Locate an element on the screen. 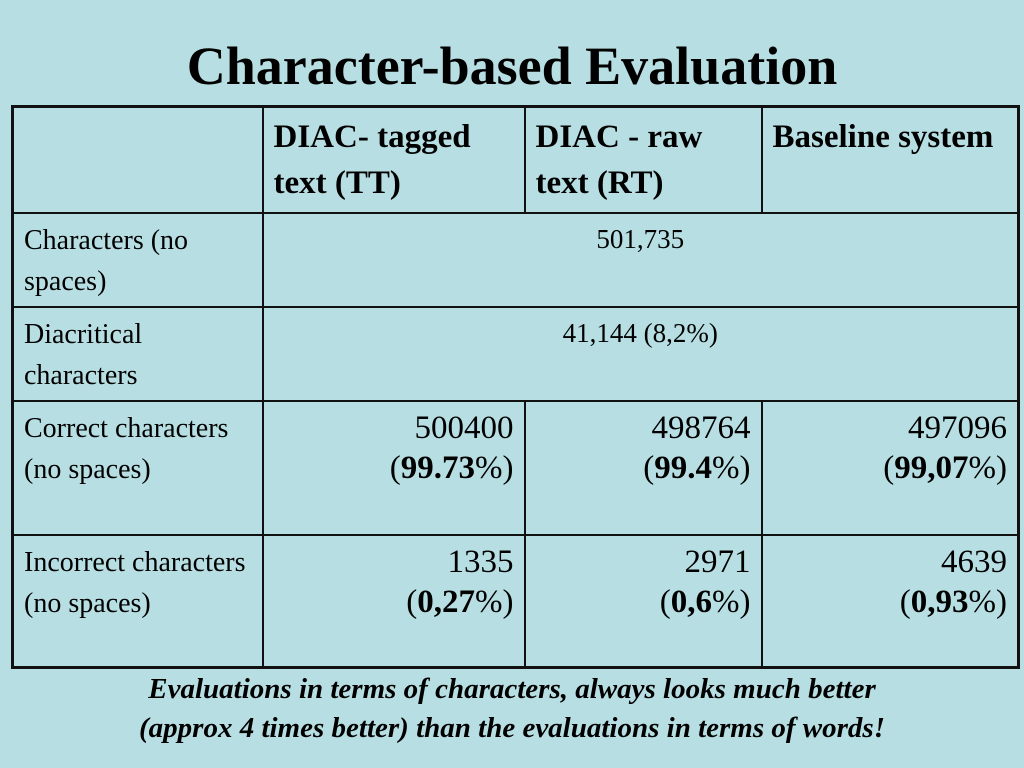  incorrect-rt-count: 2971 is located at coordinates (717, 561).